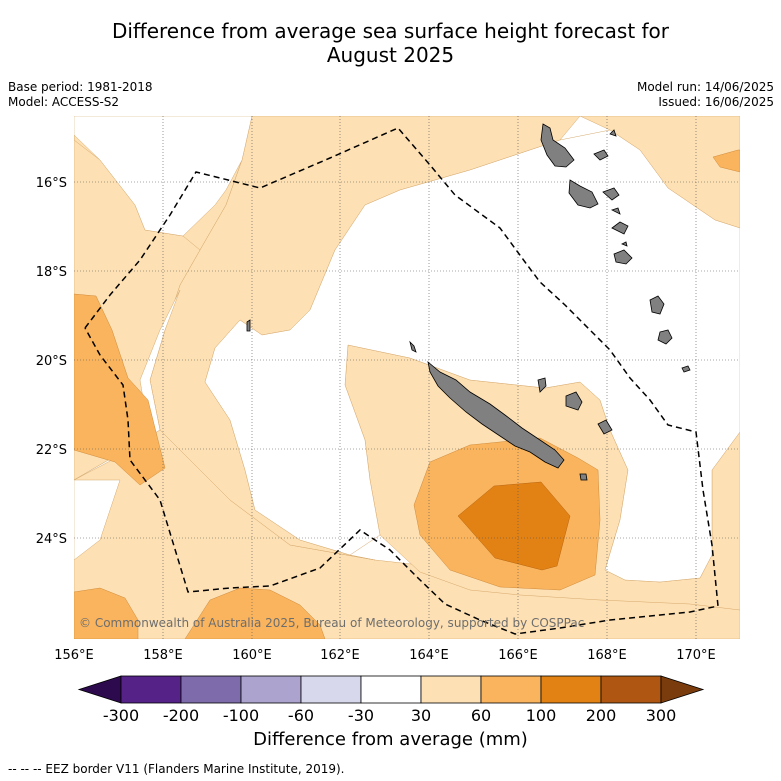 The height and width of the screenshot is (781, 781). What do you see at coordinates (248, 325) in the screenshot?
I see `chesterfield-islet` at bounding box center [248, 325].